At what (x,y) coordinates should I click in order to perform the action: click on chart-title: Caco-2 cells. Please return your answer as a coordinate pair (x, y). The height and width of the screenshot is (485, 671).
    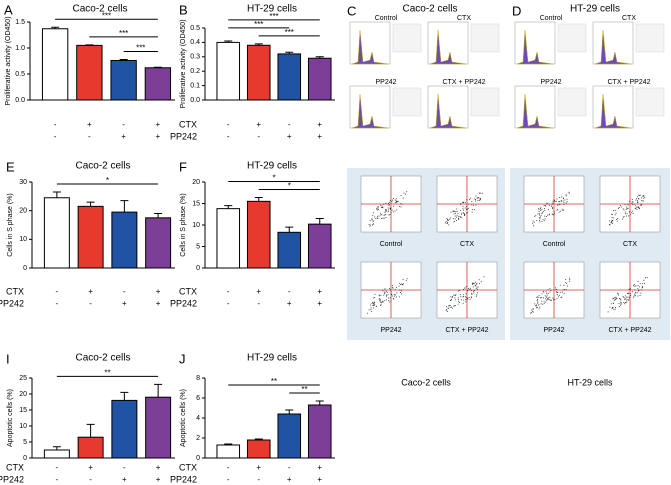
    Looking at the image, I should click on (102, 166).